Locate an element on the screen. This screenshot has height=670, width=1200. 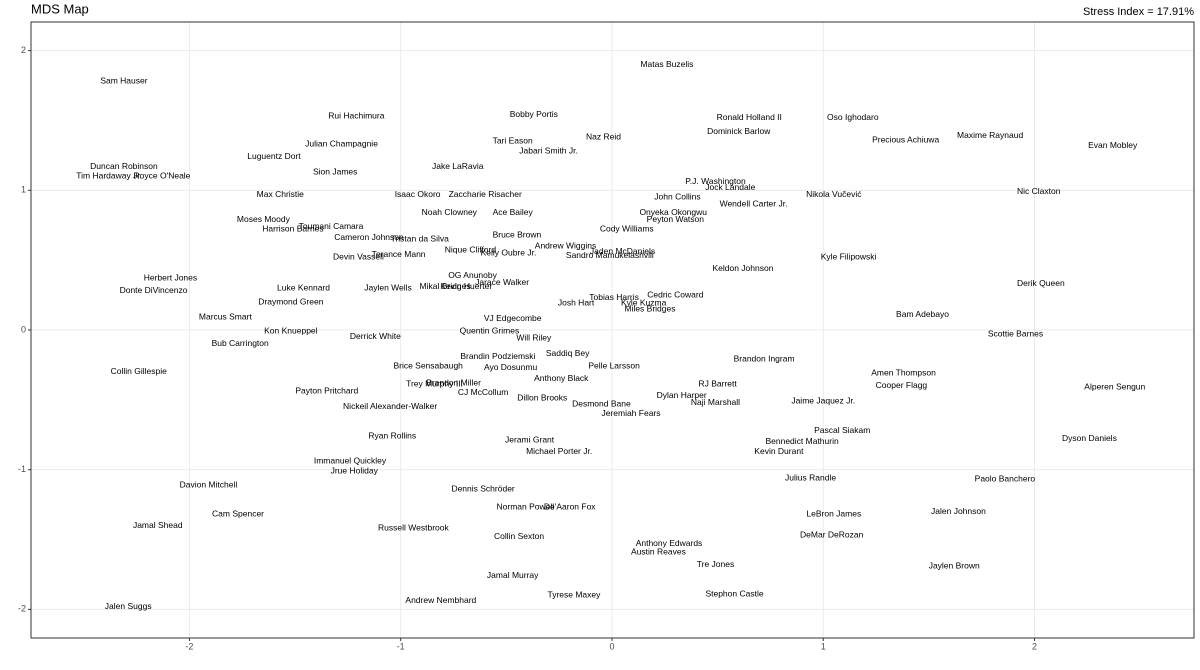
player-label: Pelle Larsson is located at coordinates (614, 366).